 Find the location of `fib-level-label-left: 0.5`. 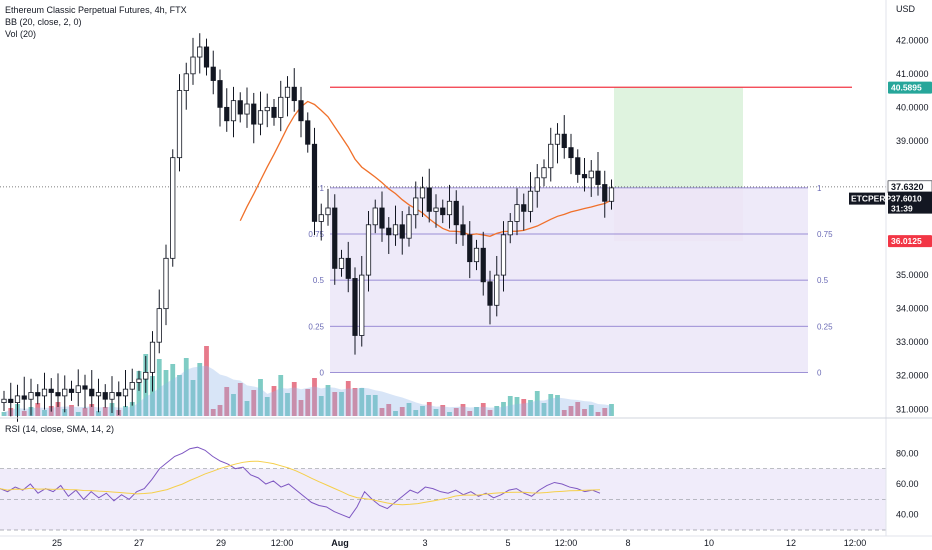

fib-level-label-left: 0.5 is located at coordinates (319, 280).